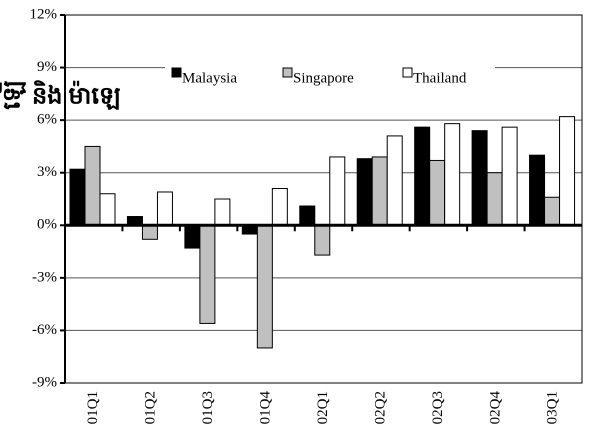 This screenshot has height=443, width=591. I want to click on y-tick-label: -6%, so click(44, 330).